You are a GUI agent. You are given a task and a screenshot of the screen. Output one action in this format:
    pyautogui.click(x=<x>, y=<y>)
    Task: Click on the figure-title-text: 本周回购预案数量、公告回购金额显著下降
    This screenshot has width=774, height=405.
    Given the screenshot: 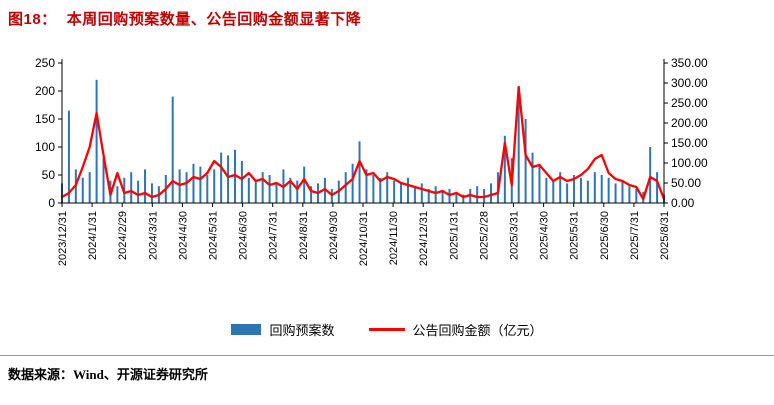 What is the action you would take?
    pyautogui.click(x=214, y=19)
    